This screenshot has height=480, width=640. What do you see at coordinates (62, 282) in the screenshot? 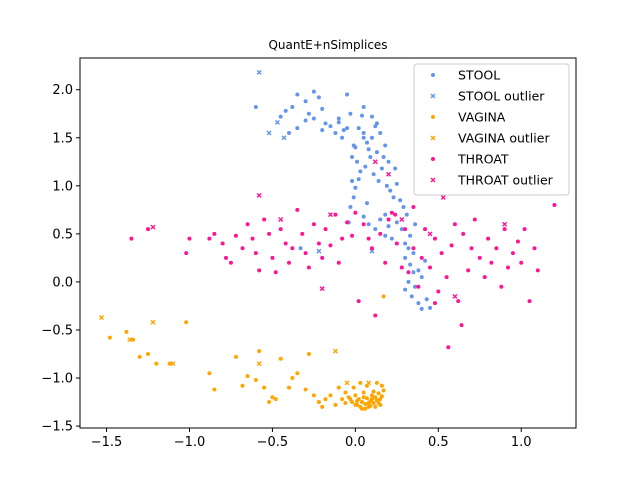
I see `y-tick-label: 0.0` at bounding box center [62, 282].